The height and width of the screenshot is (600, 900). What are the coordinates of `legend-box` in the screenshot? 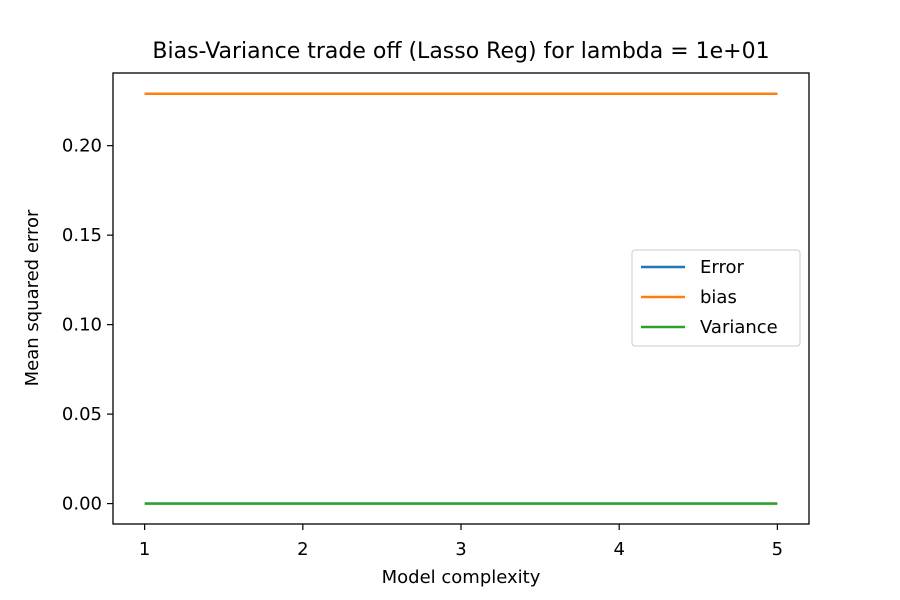 It's located at (716, 298).